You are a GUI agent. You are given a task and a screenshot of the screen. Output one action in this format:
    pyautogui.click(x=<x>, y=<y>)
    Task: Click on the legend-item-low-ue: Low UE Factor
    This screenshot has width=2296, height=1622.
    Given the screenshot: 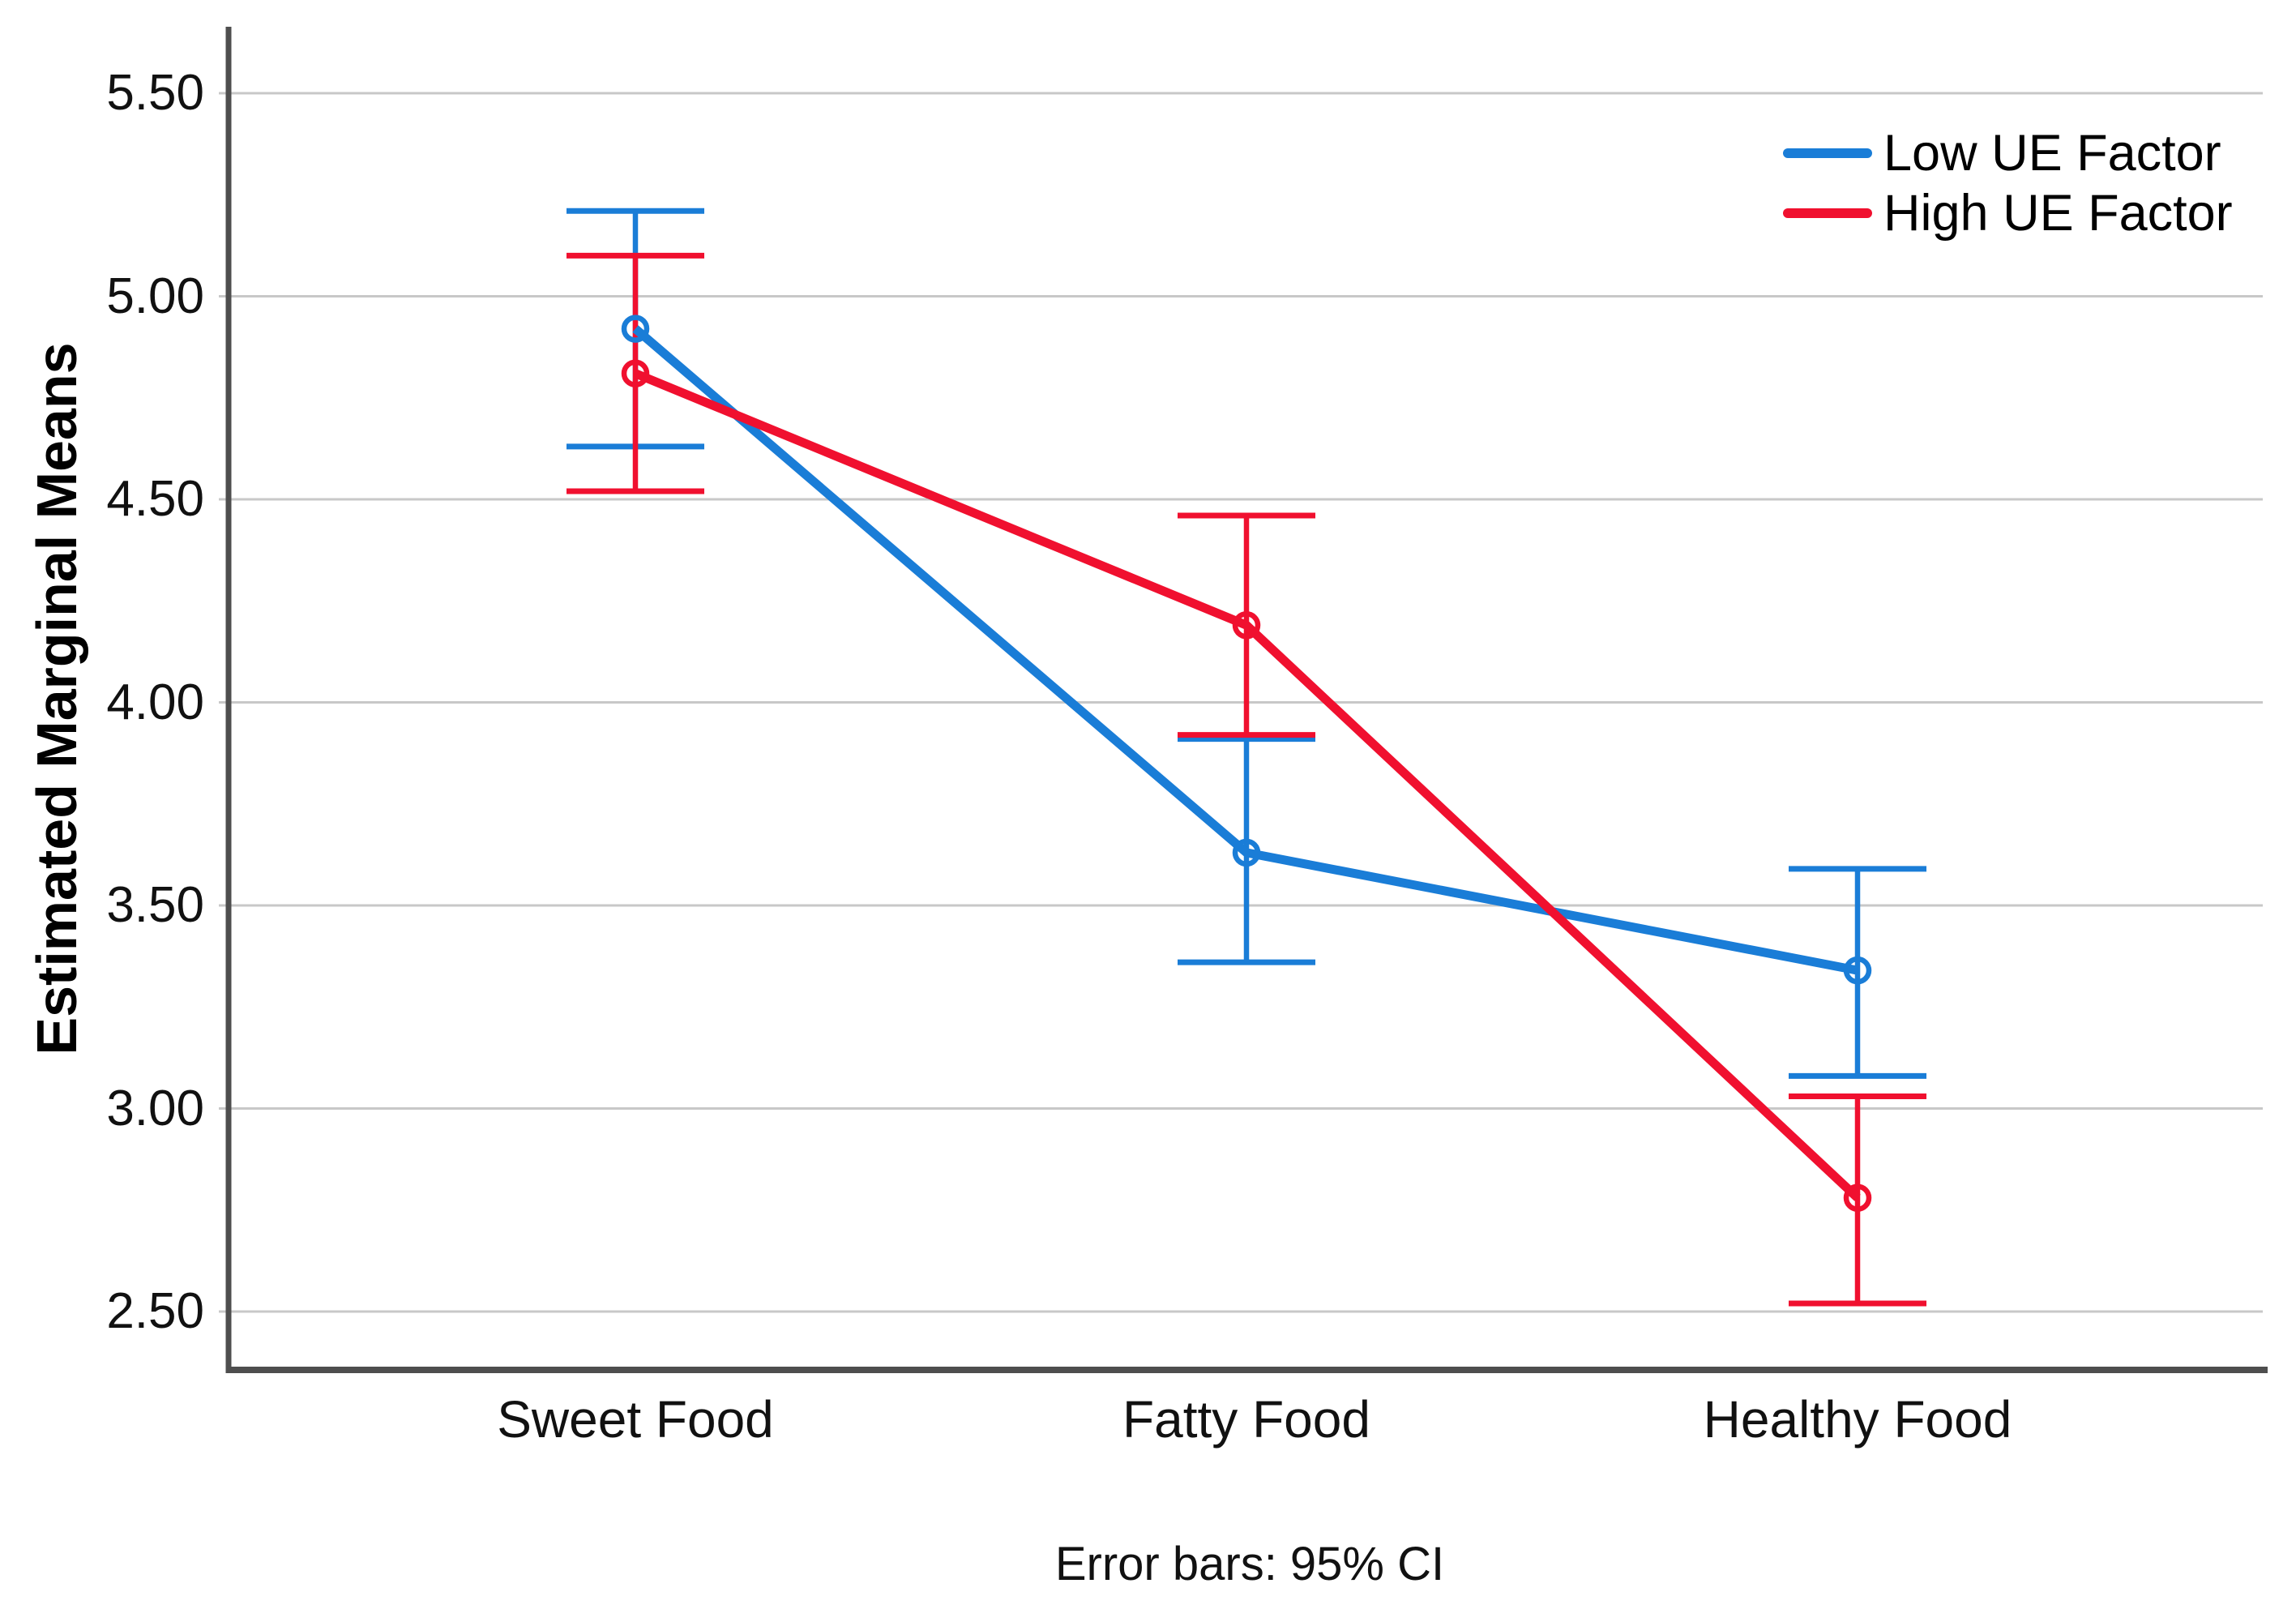 What is the action you would take?
    pyautogui.click(x=2008, y=153)
    